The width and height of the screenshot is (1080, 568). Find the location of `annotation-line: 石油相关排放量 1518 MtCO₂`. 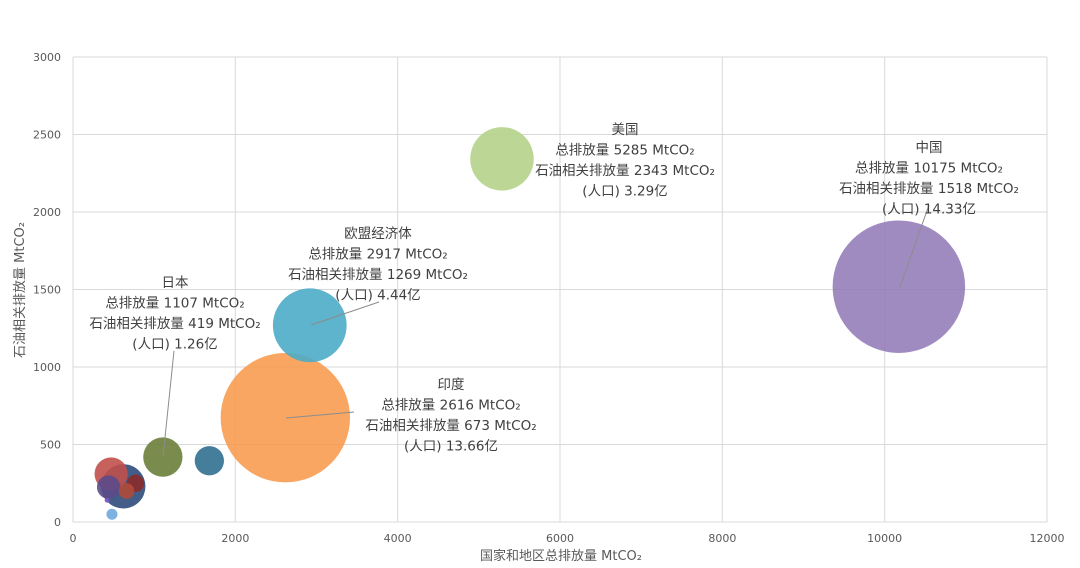

annotation-line: 石油相关排放量 1518 MtCO₂ is located at coordinates (929, 189).